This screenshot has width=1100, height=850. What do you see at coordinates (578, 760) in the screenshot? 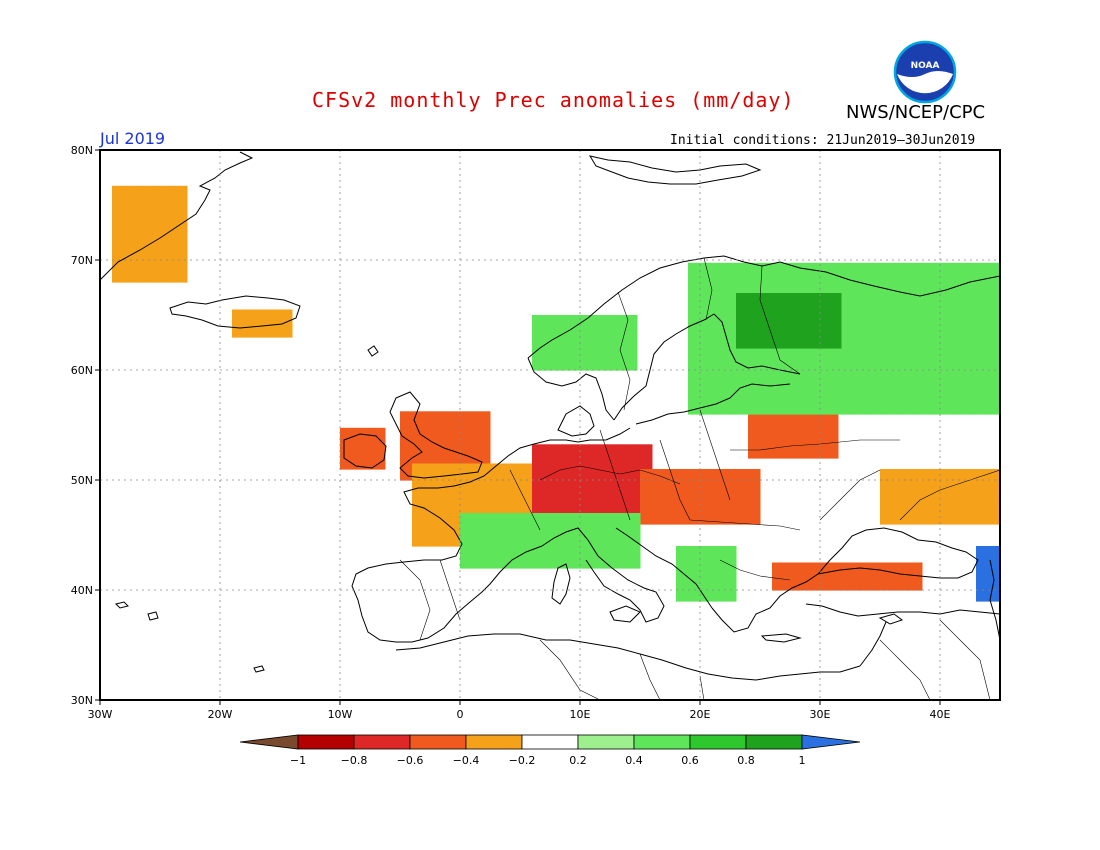
I see `colorbar-label: 0.2` at bounding box center [578, 760].